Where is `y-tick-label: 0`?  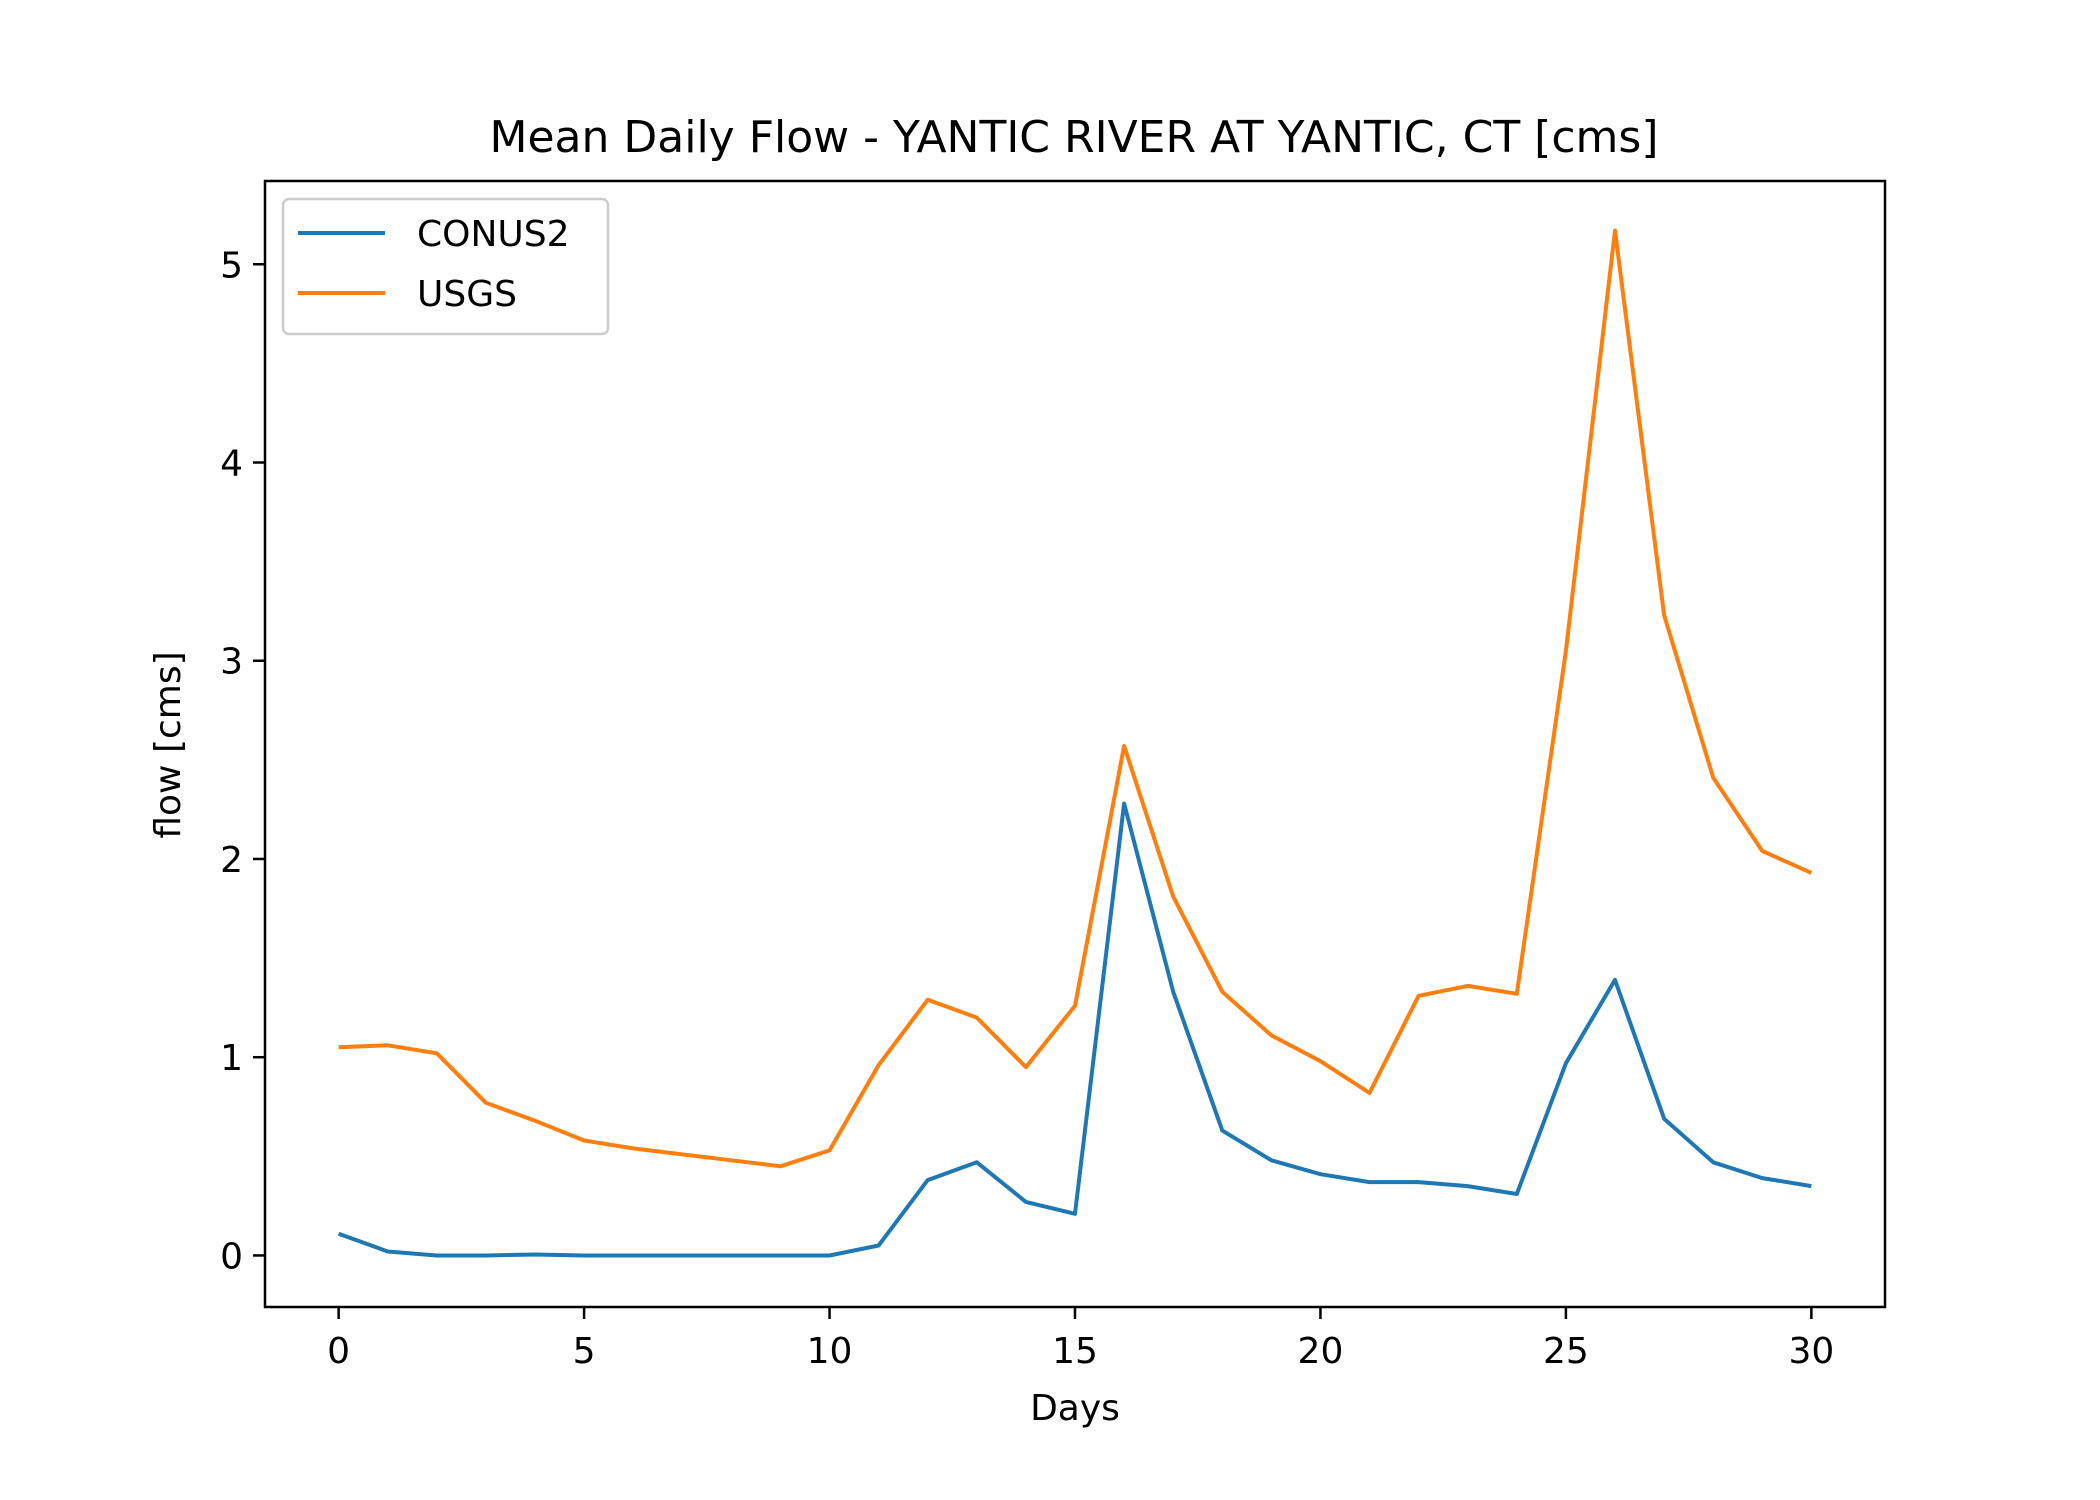
y-tick-label: 0 is located at coordinates (231, 1256).